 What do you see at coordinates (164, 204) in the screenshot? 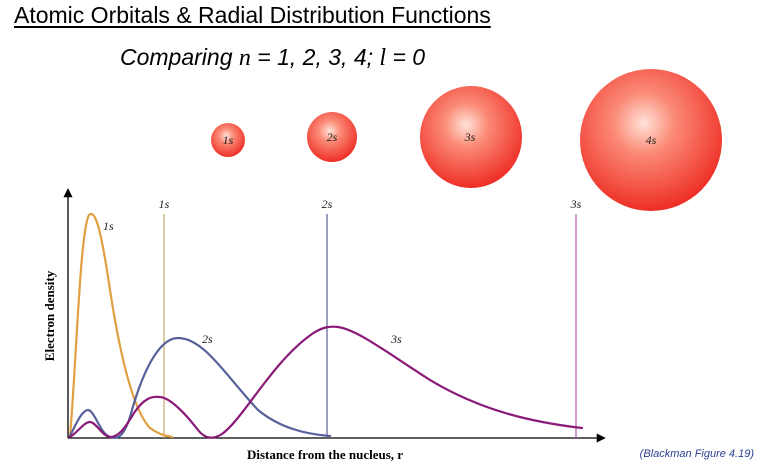
I see `radius-line-1s-label: 1s` at bounding box center [164, 204].